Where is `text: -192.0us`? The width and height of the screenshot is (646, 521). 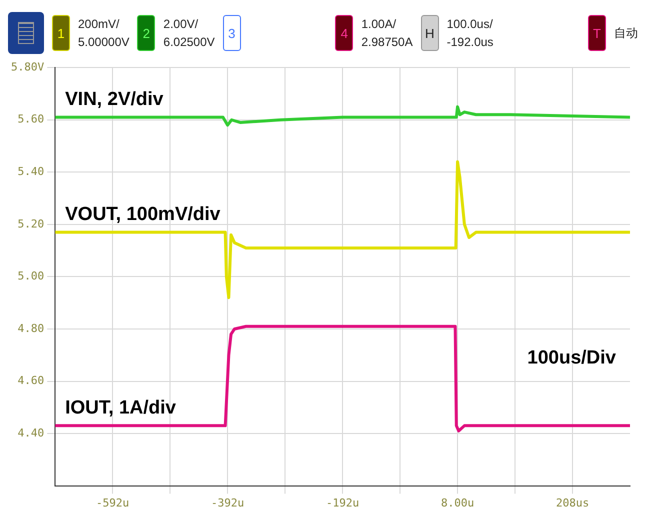
text: -192.0us is located at coordinates (470, 42).